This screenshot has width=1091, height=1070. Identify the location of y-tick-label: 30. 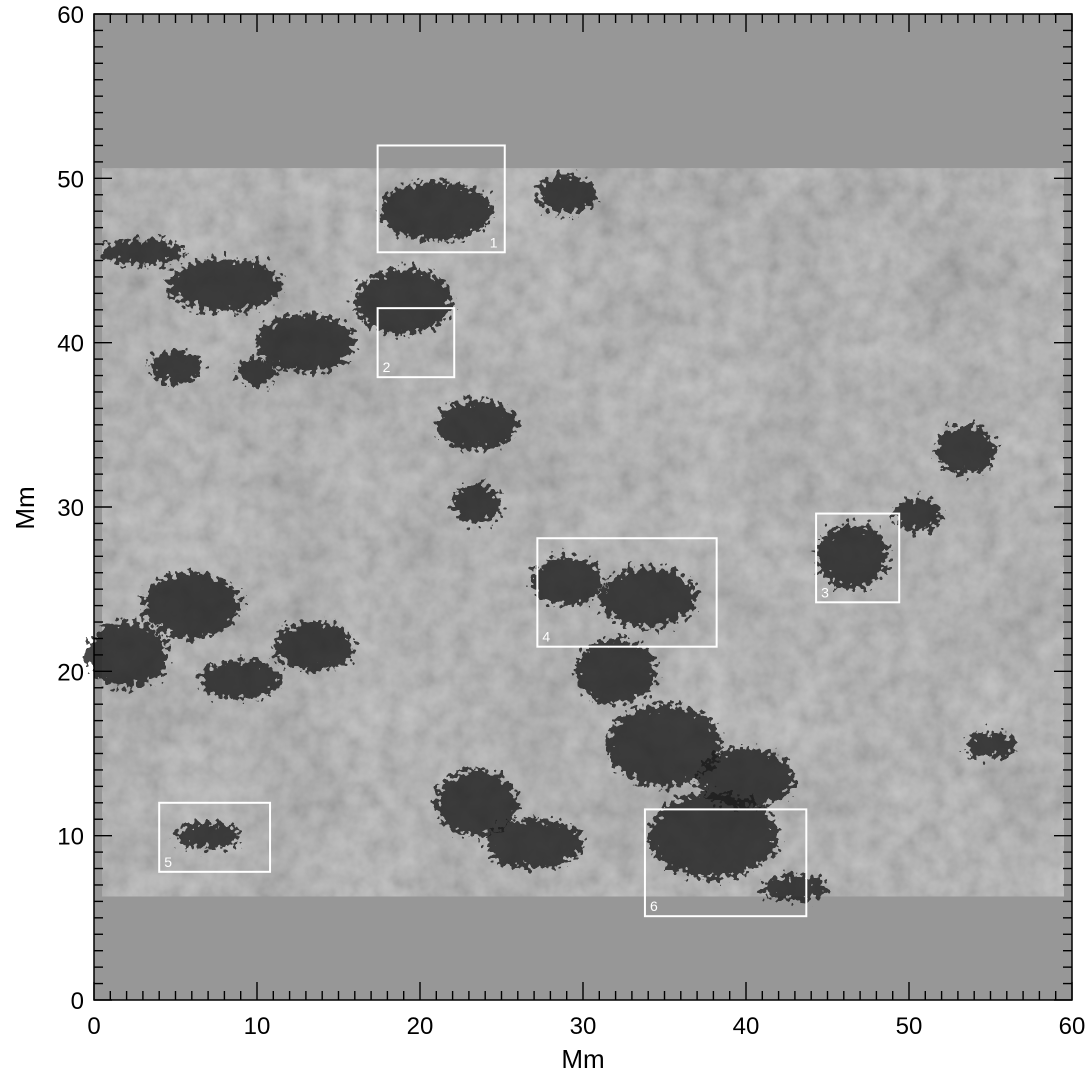
(70, 508).